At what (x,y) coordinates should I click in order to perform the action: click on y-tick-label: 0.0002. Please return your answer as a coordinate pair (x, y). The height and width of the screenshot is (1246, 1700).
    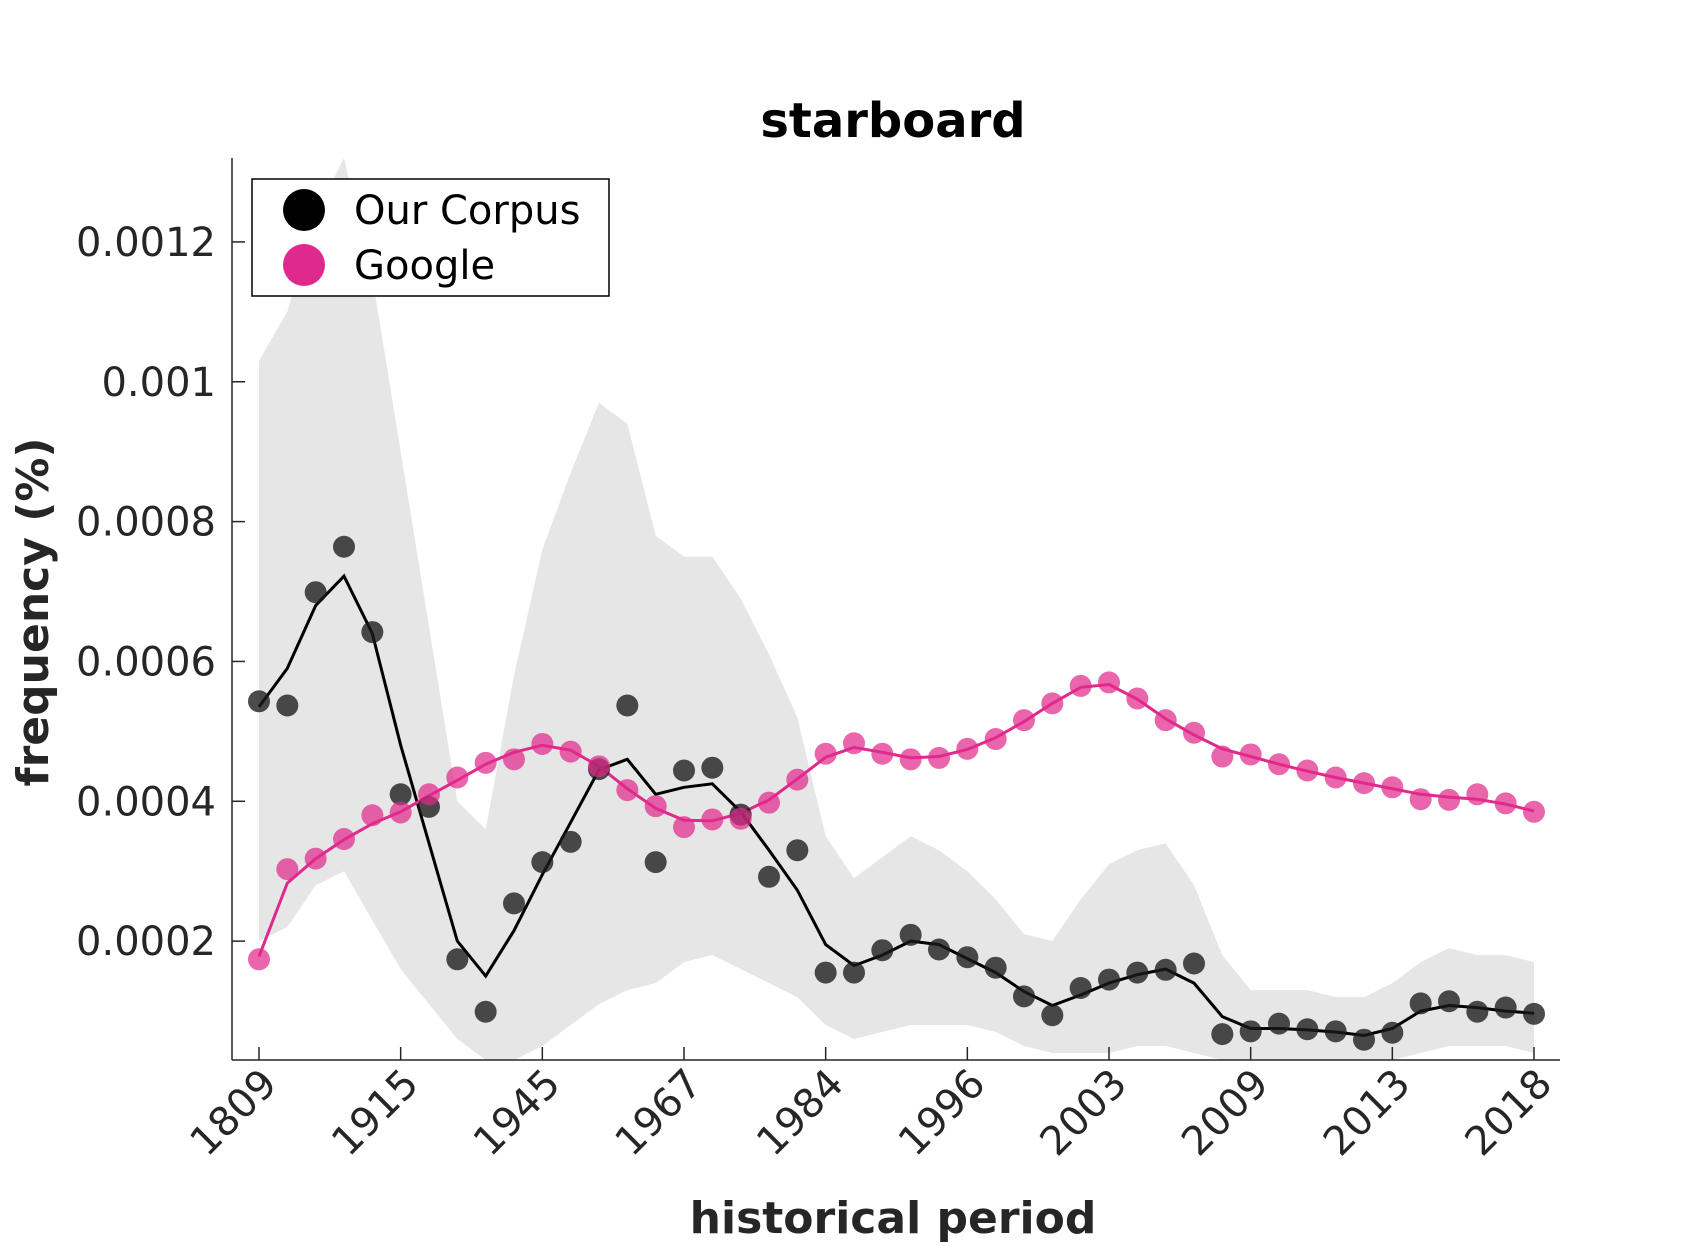
    Looking at the image, I should click on (146, 942).